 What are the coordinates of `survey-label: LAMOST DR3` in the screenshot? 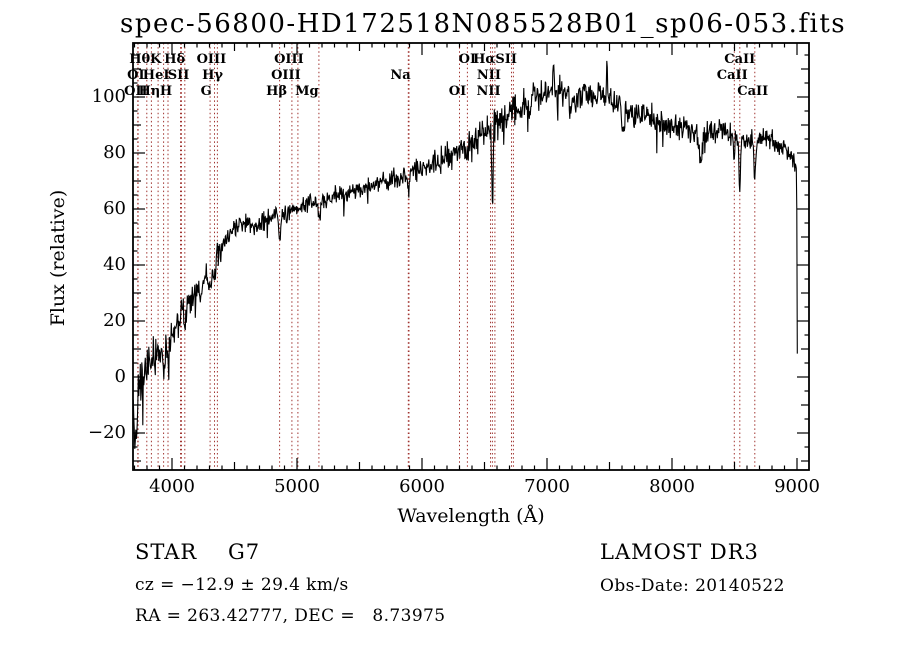 It's located at (679, 552).